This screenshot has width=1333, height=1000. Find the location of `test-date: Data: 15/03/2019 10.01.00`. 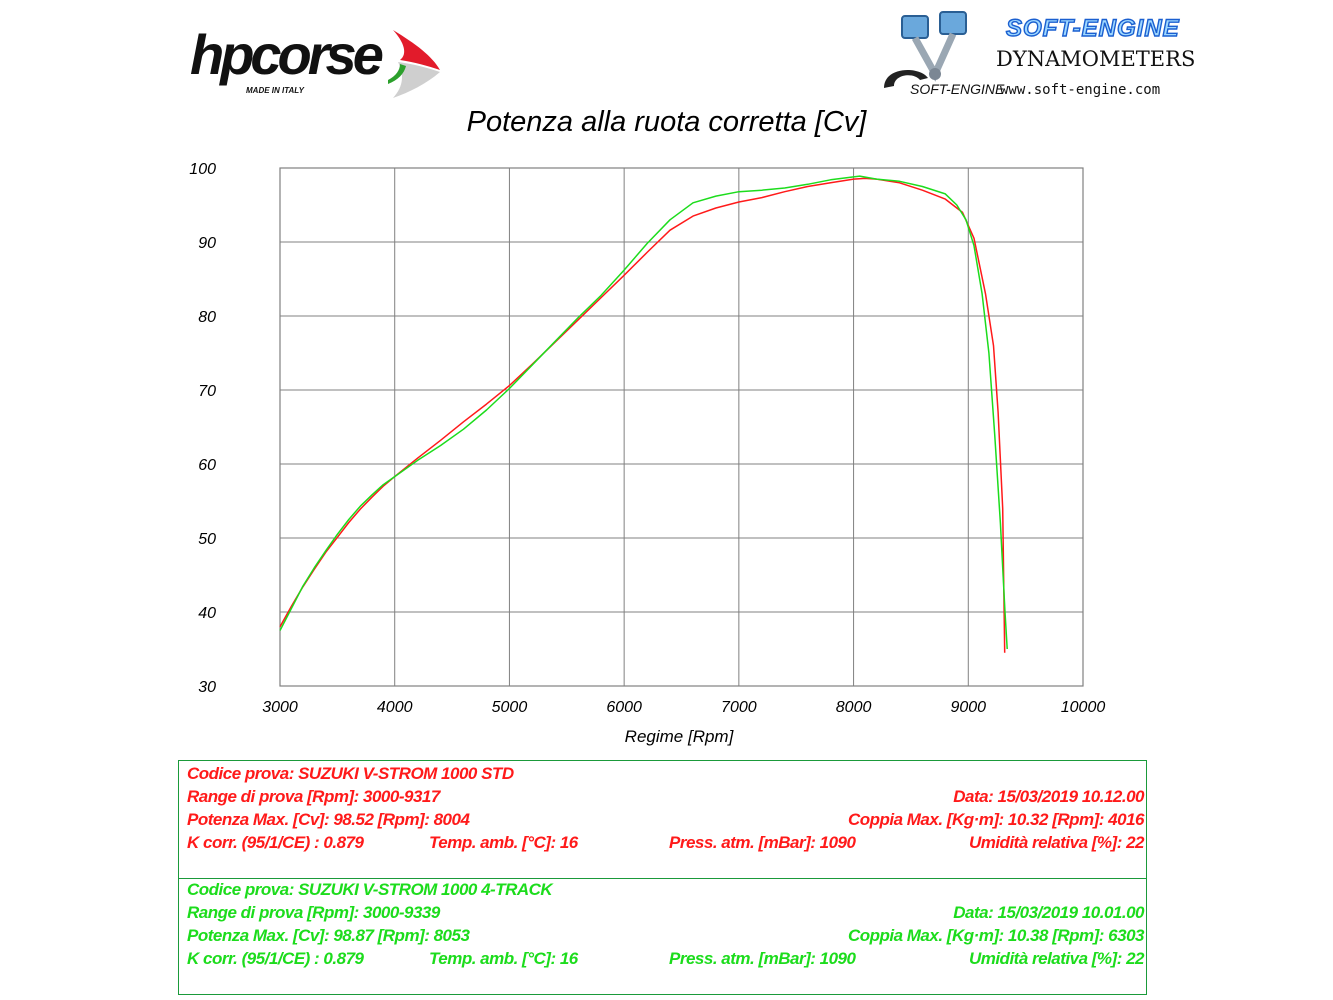

test-date: Data: 15/03/2019 10.01.00 is located at coordinates (1048, 912).